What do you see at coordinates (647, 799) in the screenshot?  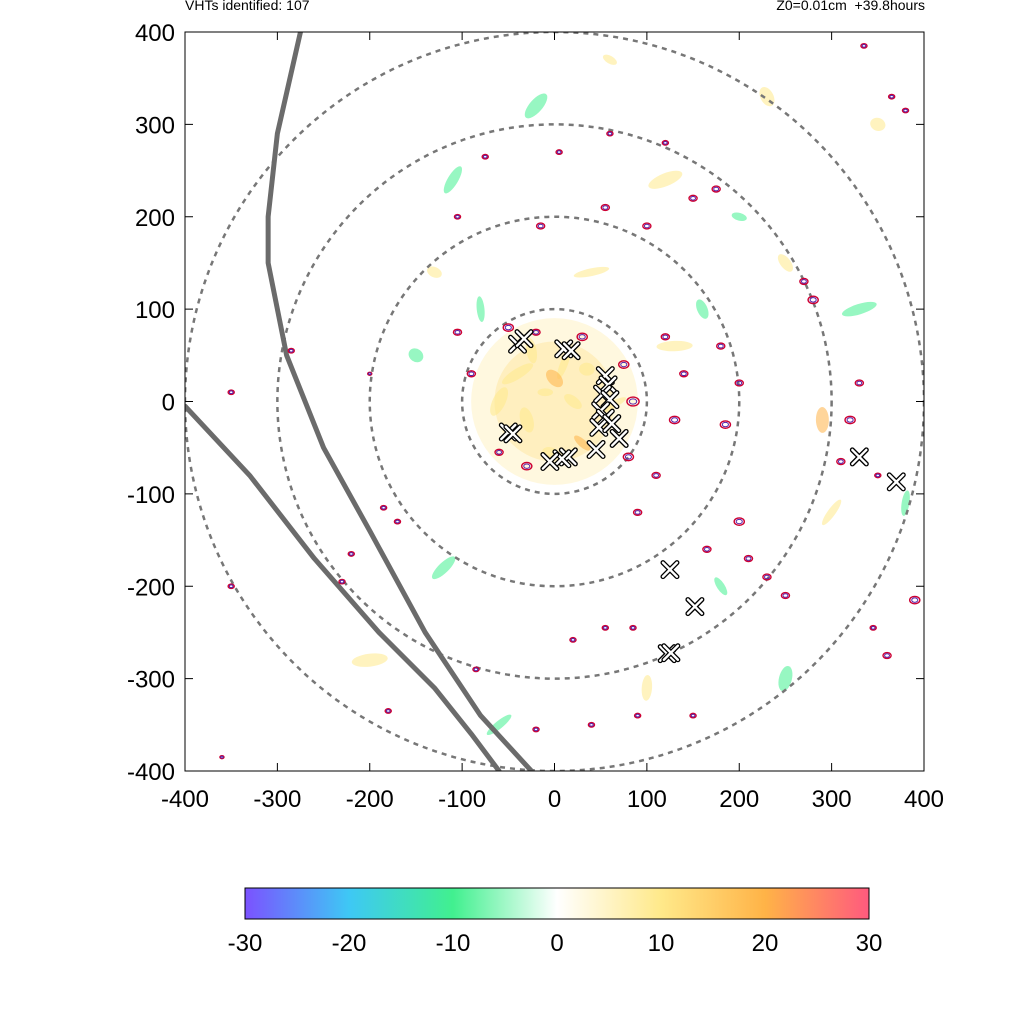 I see `x-tick-label: 100` at bounding box center [647, 799].